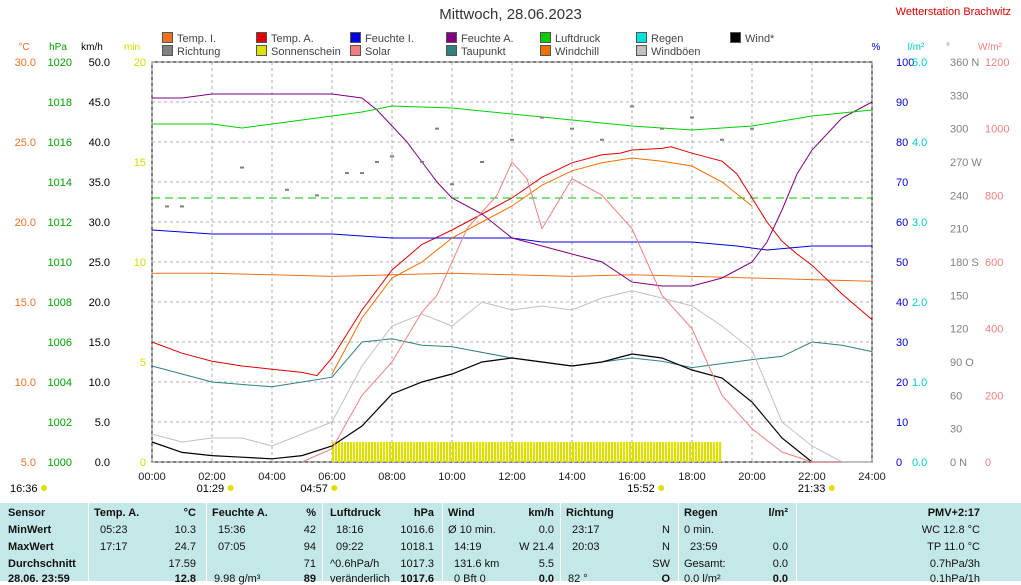  Describe the element at coordinates (60, 423) in the screenshot. I see `y-tick-pressure: 1002` at that location.